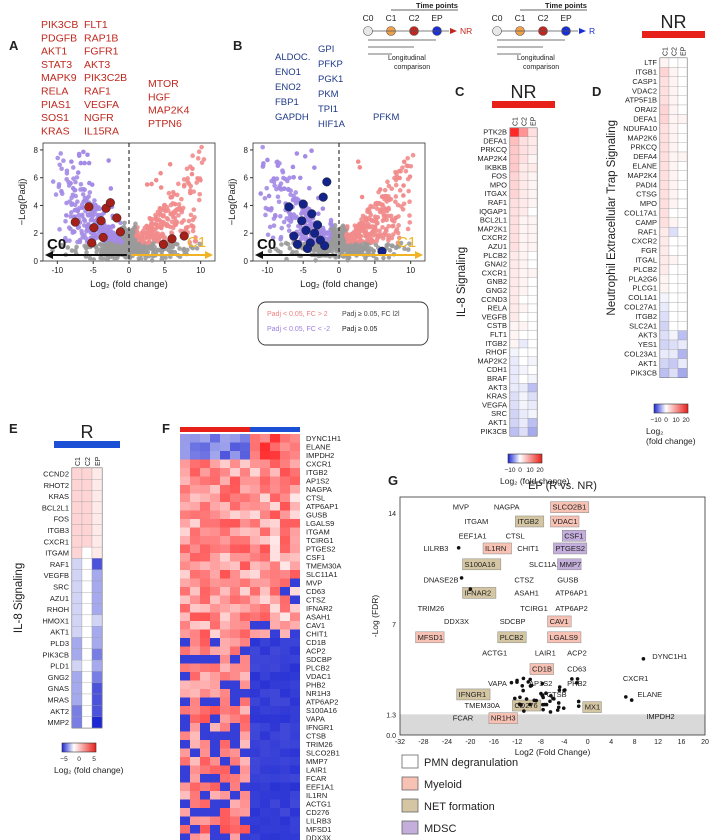  Describe the element at coordinates (315, 719) in the screenshot. I see `panelF-row-label: VAPA` at that location.